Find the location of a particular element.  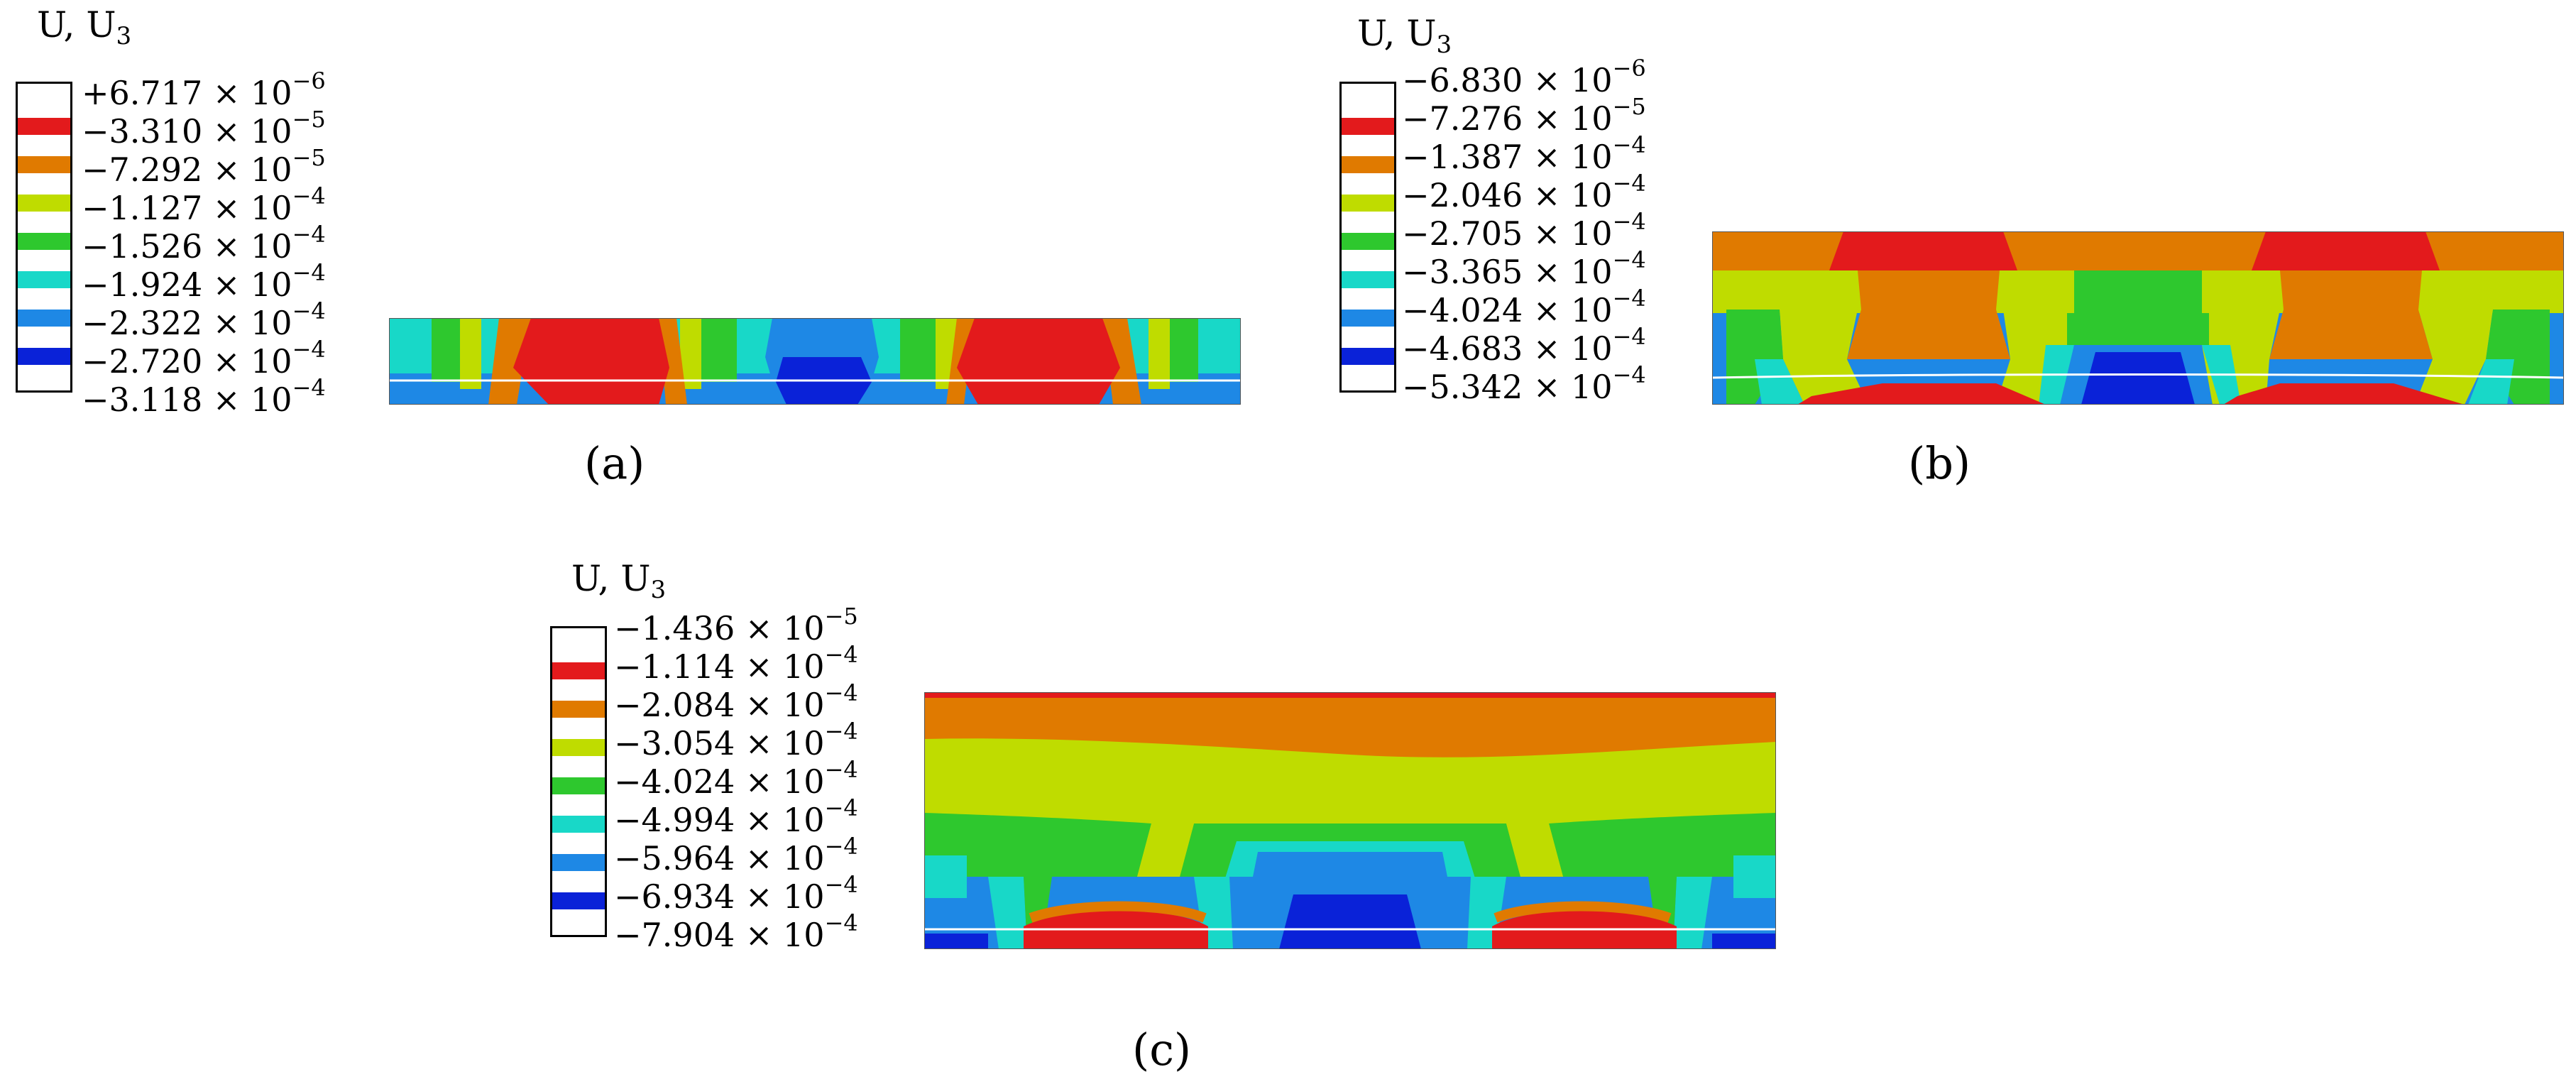

legend-value: −5.964 × 10 is located at coordinates (719, 858).